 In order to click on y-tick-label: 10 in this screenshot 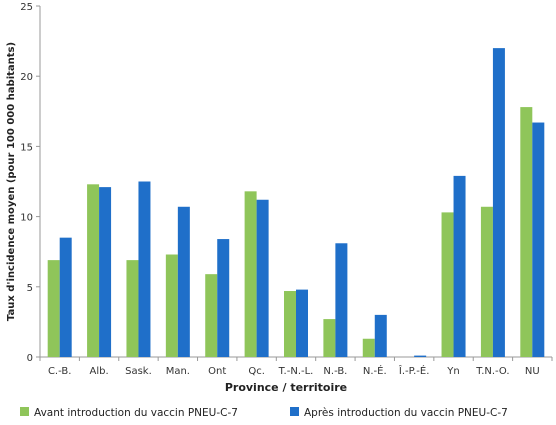, I will do `click(26, 218)`.